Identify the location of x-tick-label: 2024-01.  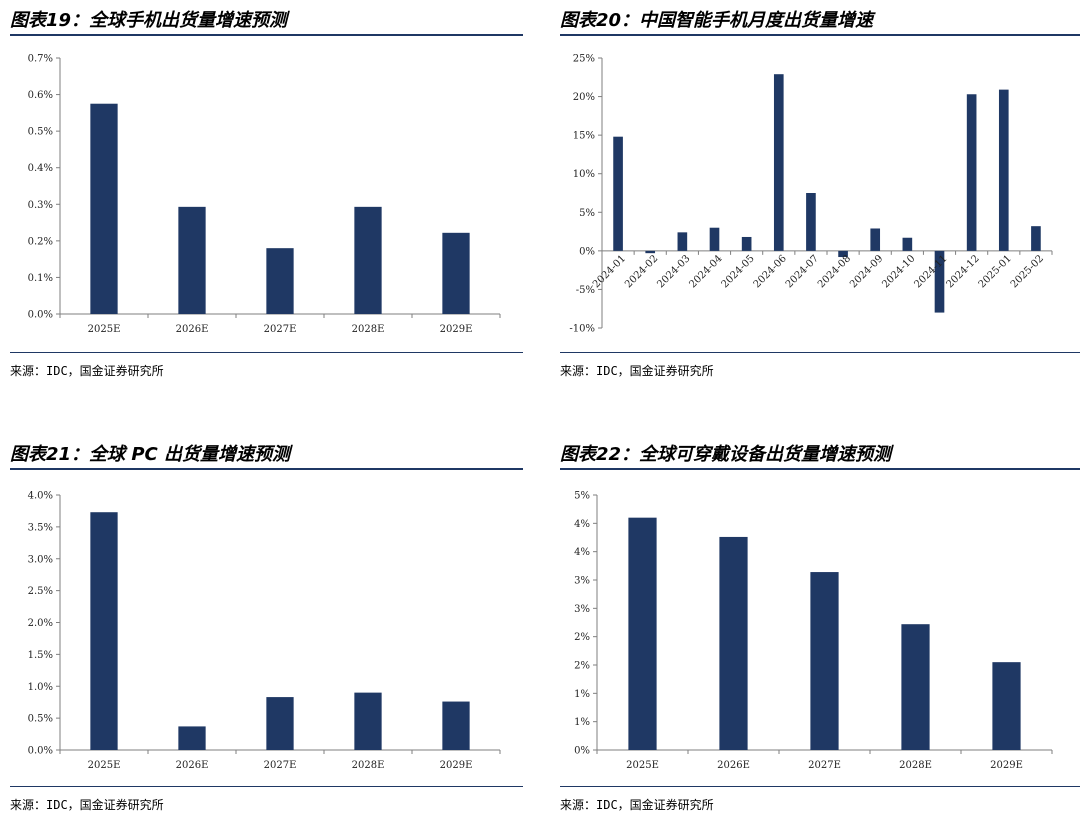
(609, 271).